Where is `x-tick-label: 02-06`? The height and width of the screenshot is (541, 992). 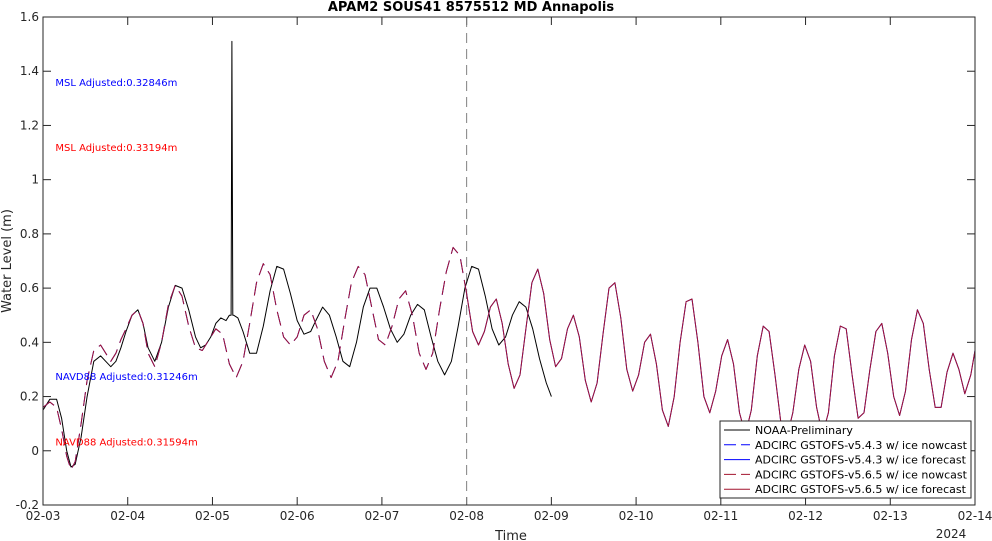 x-tick-label: 02-06 is located at coordinates (297, 516).